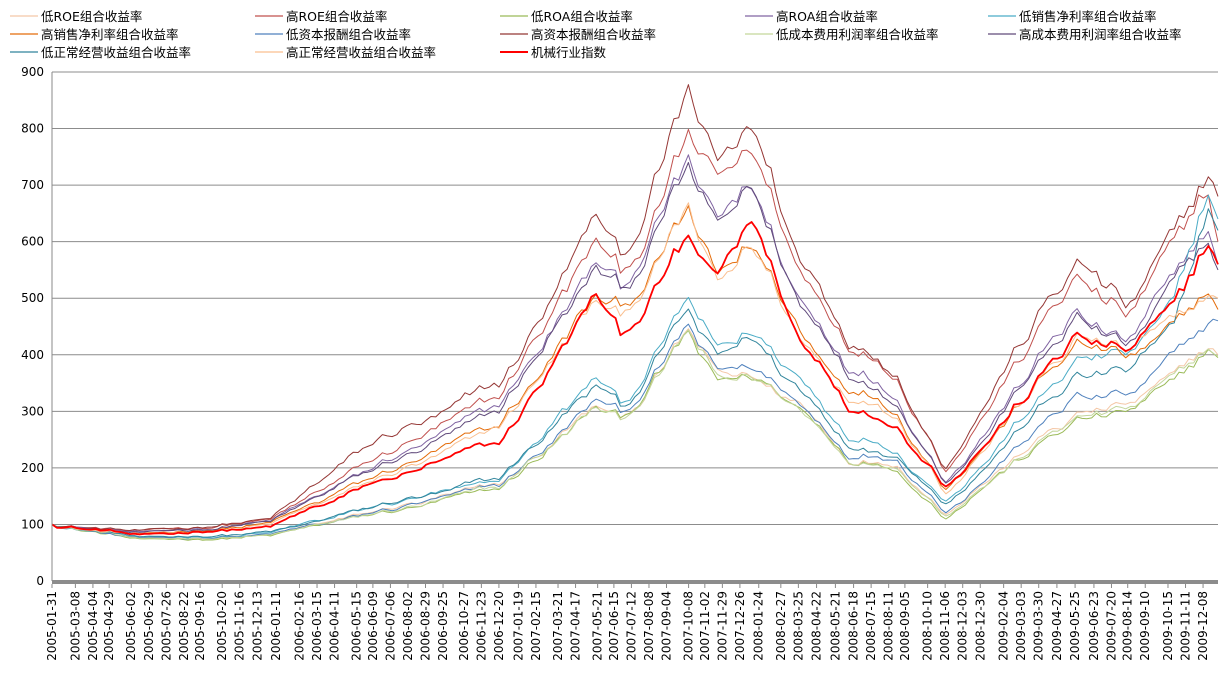  What do you see at coordinates (722, 626) in the screenshot?
I see `x-tick-label: 2007-11-29` at bounding box center [722, 626].